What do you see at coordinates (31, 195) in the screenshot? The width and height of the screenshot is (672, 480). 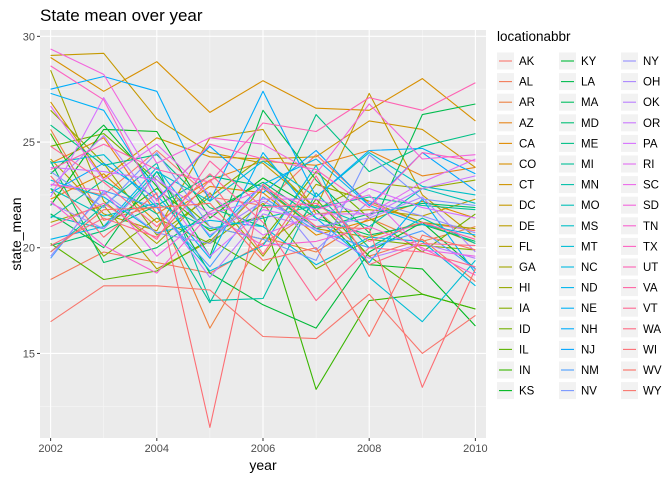 I see `y-axis: 15 20 25 30` at bounding box center [31, 195].